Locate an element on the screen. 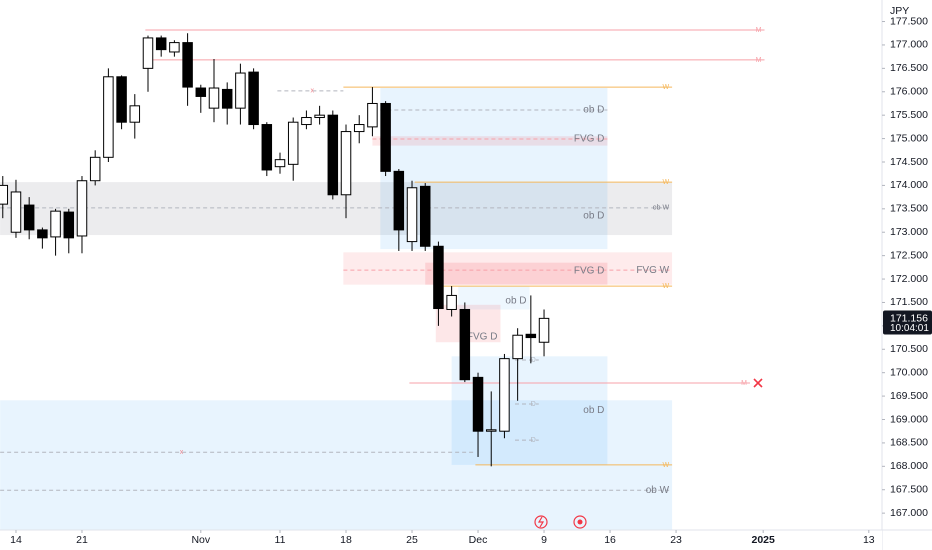 Image resolution: width=932 pixels, height=550 pixels. x-tick-label: 14 is located at coordinates (16, 540).